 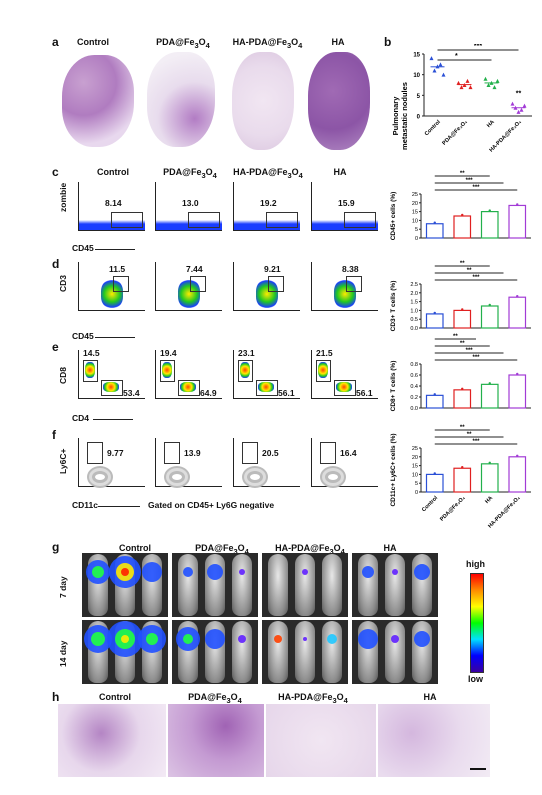 I want to click on flow-f-xlabel: CD11c, so click(x=85, y=505).